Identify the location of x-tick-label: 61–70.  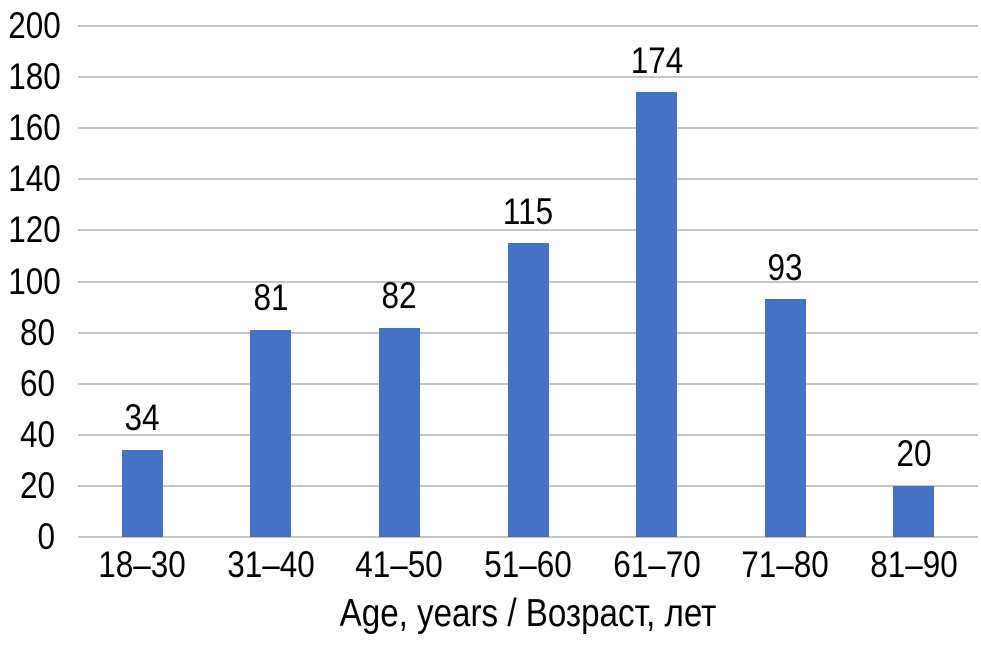
(656, 564).